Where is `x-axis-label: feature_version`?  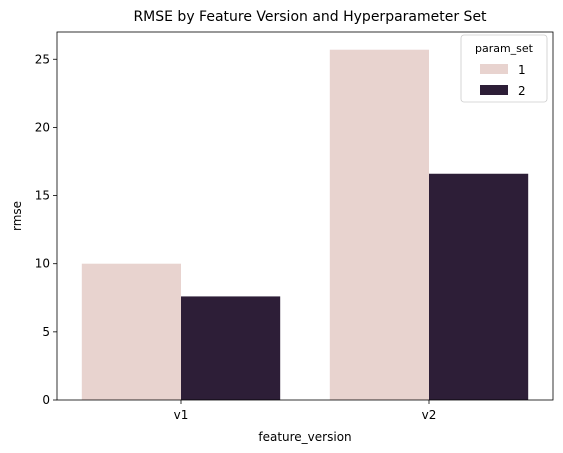 x-axis-label: feature_version is located at coordinates (304, 437).